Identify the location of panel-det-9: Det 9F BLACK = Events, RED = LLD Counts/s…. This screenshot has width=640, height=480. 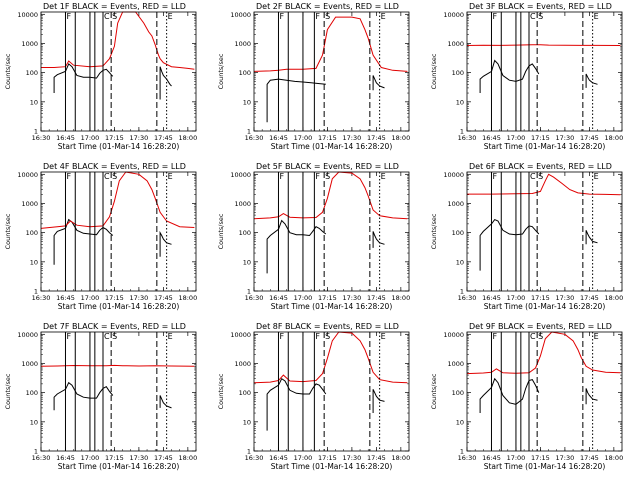
(526, 396).